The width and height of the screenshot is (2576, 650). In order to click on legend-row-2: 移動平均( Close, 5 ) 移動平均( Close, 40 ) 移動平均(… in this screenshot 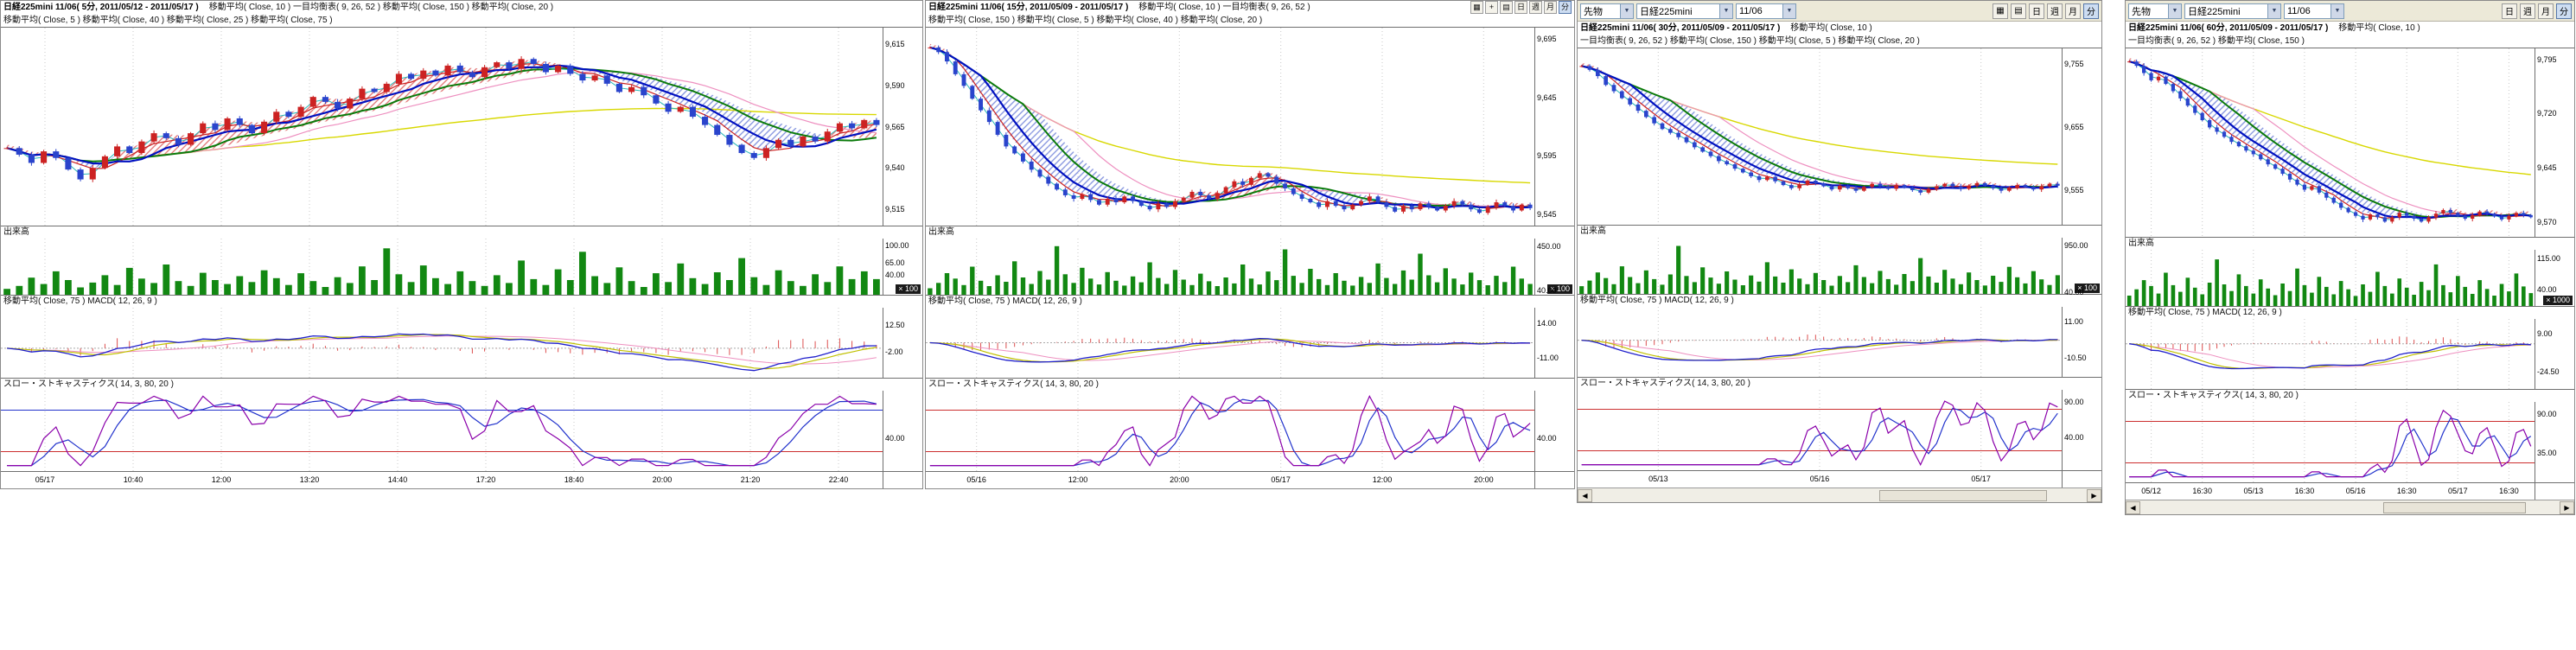, I will do `click(461, 20)`.